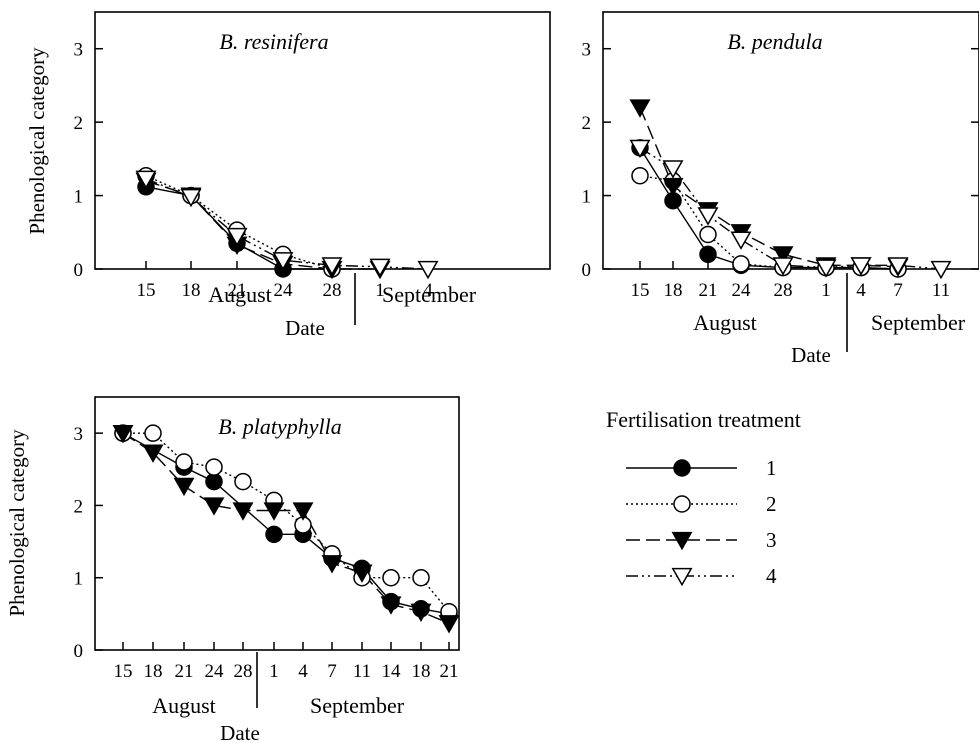 The image size is (979, 743). What do you see at coordinates (703, 497) in the screenshot?
I see `legend: Fertilisation treatment 1 2 3 4` at bounding box center [703, 497].